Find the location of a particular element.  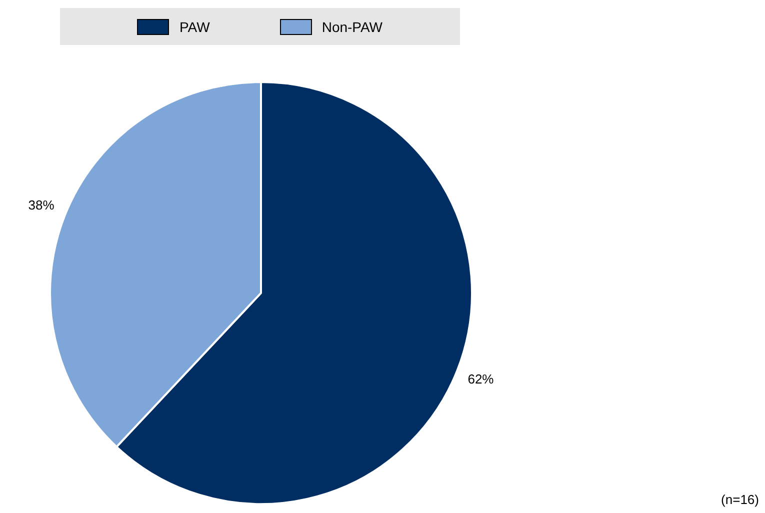

data-label: 62% is located at coordinates (481, 379).